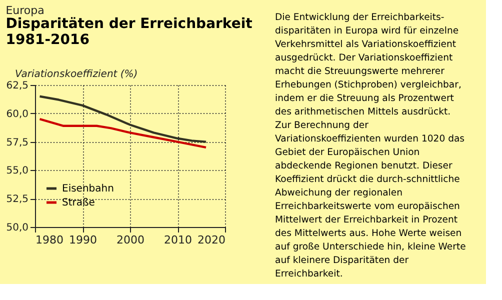  I want to click on y-tick-label: 62,5, so click(17, 86).